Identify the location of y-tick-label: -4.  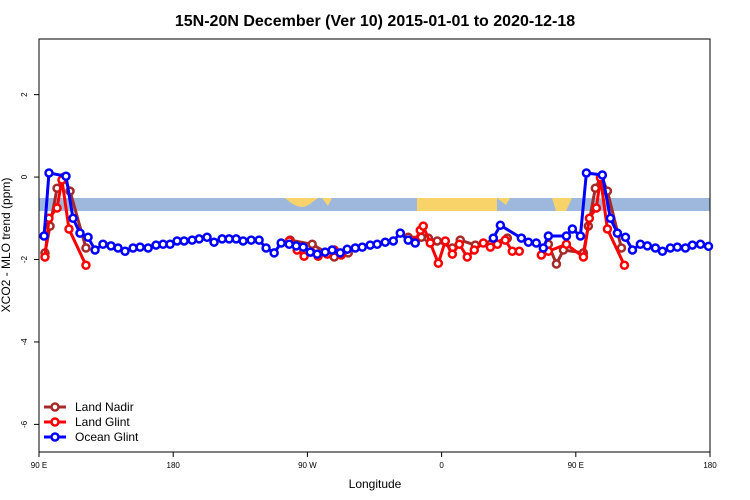
(24, 342).